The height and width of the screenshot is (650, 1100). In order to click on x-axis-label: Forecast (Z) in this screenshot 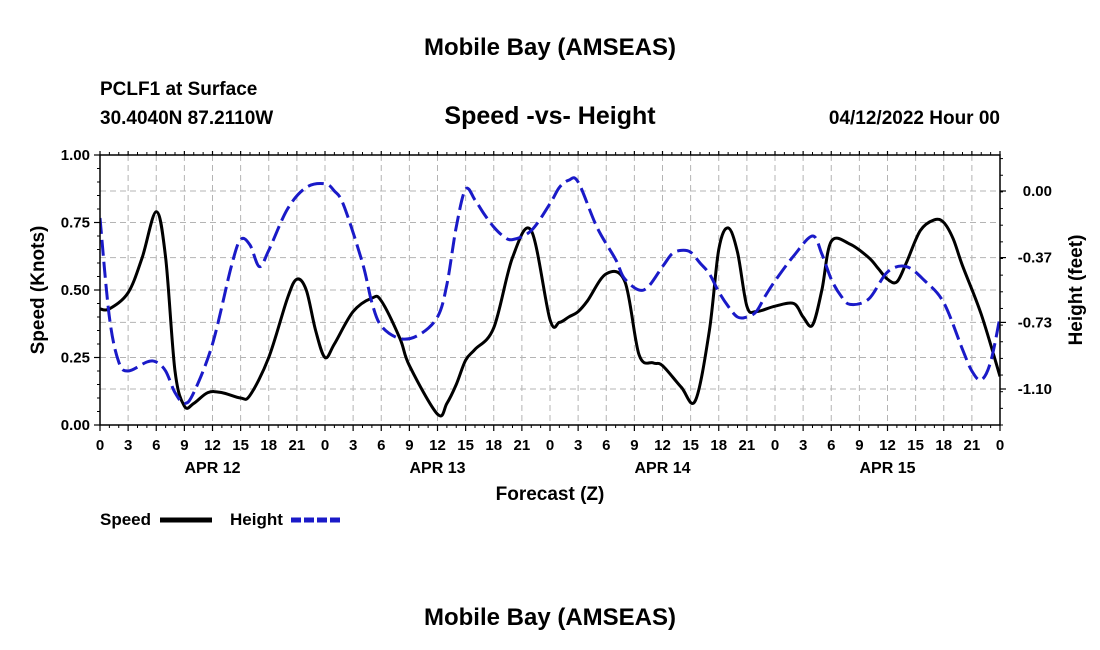, I will do `click(550, 494)`.